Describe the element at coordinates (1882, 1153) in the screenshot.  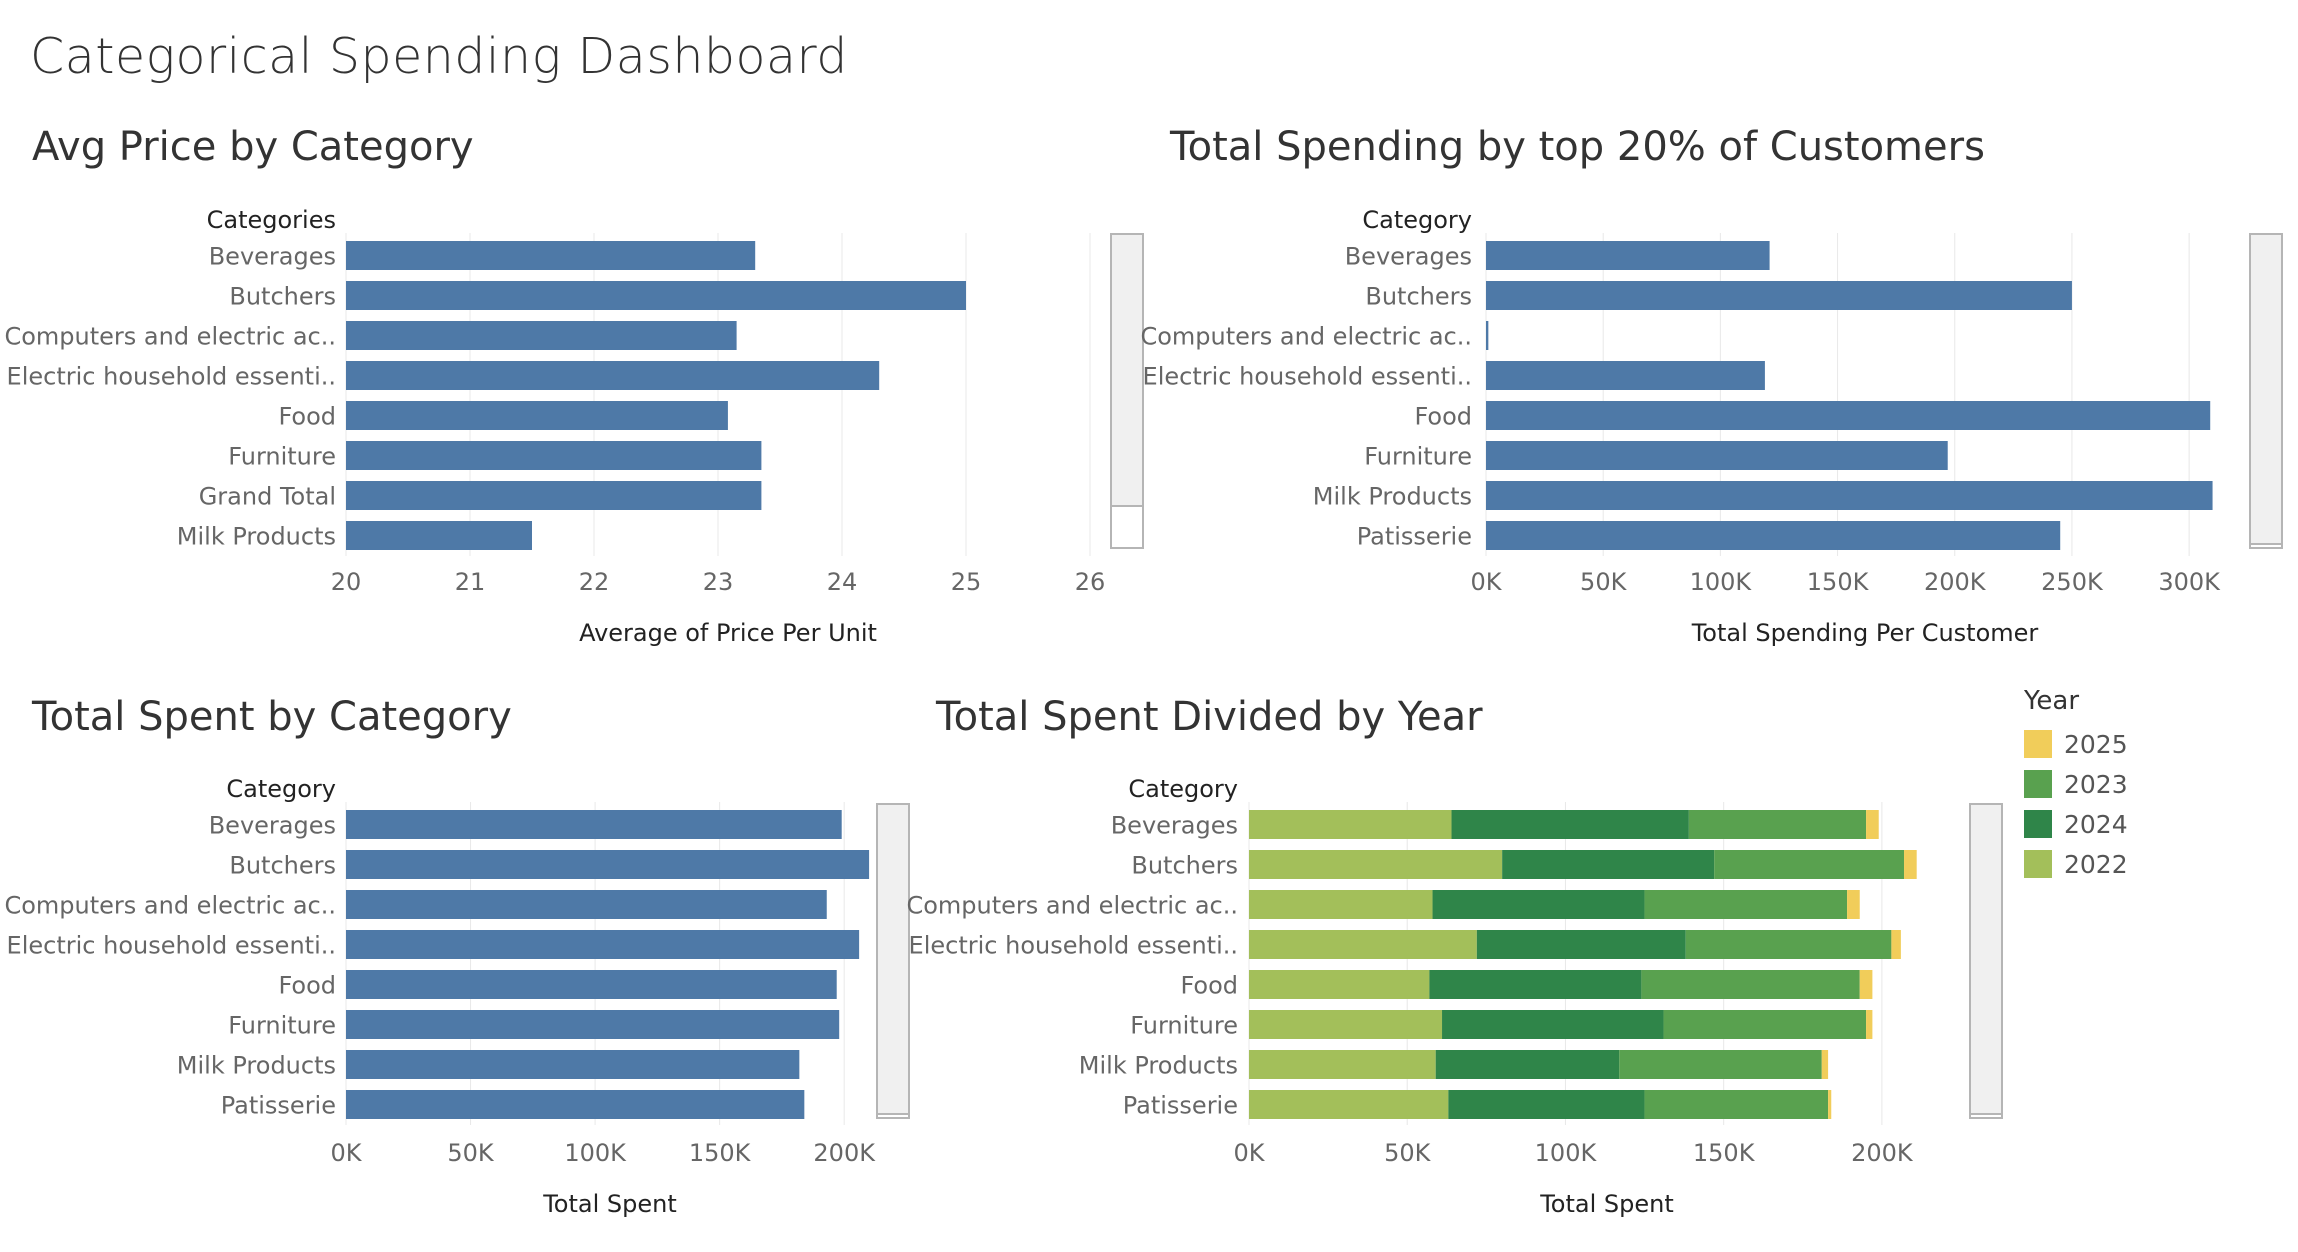
I see `tick-label: 200K` at that location.